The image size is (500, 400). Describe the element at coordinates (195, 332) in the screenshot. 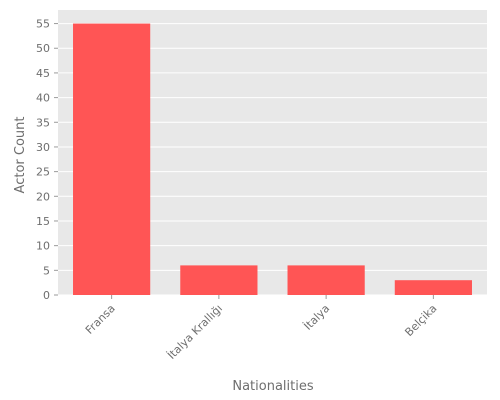

I see `x-tick-label: İtalya Krallığı` at that location.